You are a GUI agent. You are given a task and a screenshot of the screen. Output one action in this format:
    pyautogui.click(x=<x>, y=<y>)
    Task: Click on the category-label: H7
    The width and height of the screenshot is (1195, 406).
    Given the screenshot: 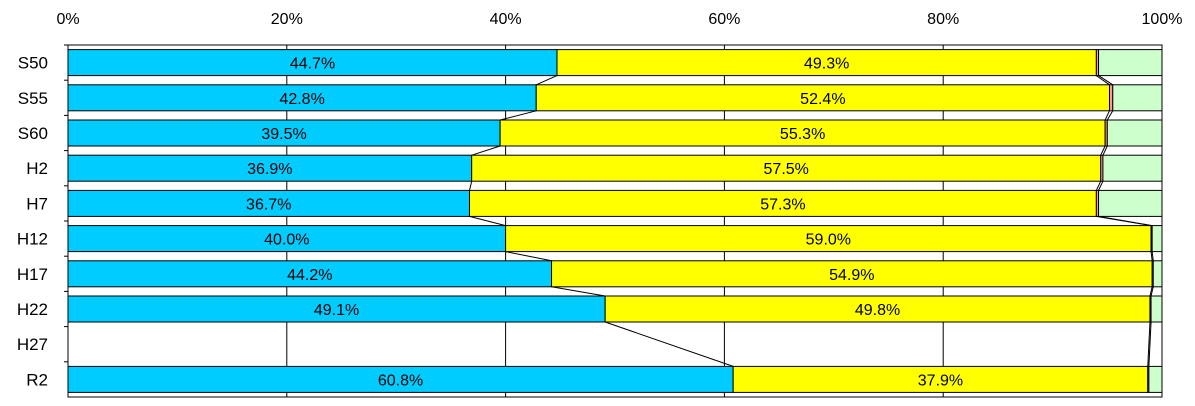 What is the action you would take?
    pyautogui.click(x=37, y=203)
    